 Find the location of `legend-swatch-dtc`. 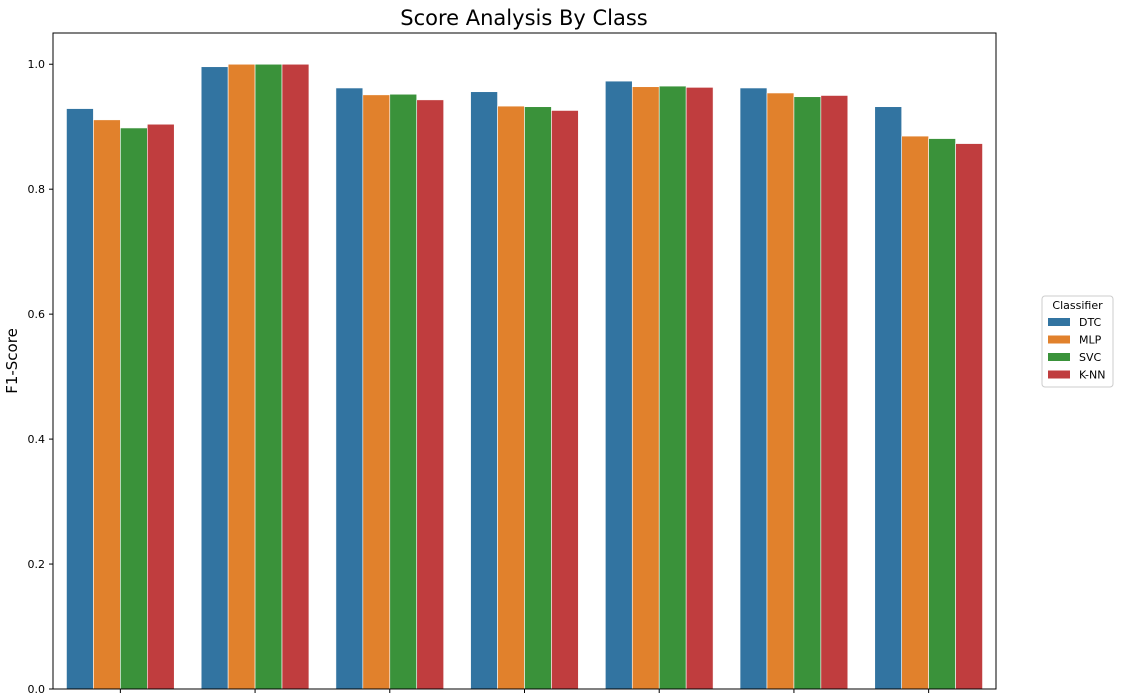

legend-swatch-dtc is located at coordinates (1059, 322).